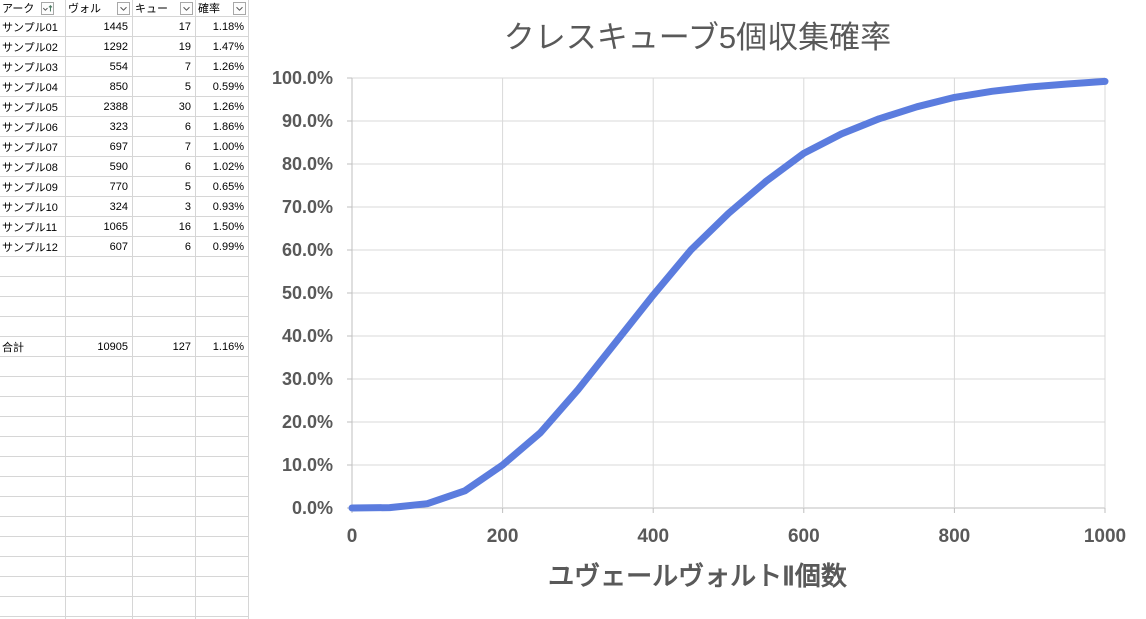  What do you see at coordinates (99, 27) in the screenshot?
I see `cell-volt: 1445` at bounding box center [99, 27].